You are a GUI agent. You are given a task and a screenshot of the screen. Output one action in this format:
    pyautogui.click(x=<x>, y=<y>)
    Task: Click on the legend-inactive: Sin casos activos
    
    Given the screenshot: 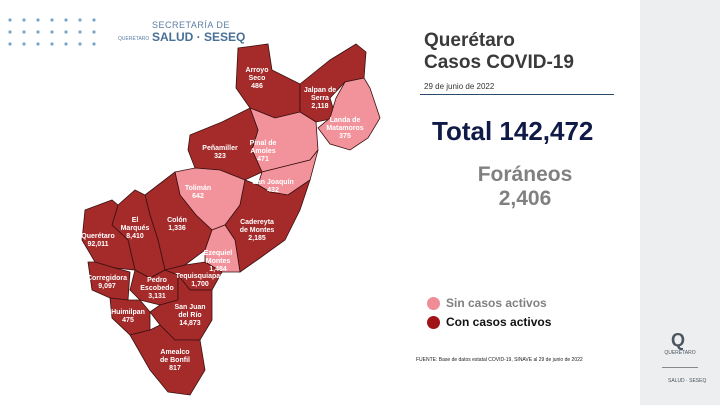 What is the action you would take?
    pyautogui.click(x=489, y=303)
    